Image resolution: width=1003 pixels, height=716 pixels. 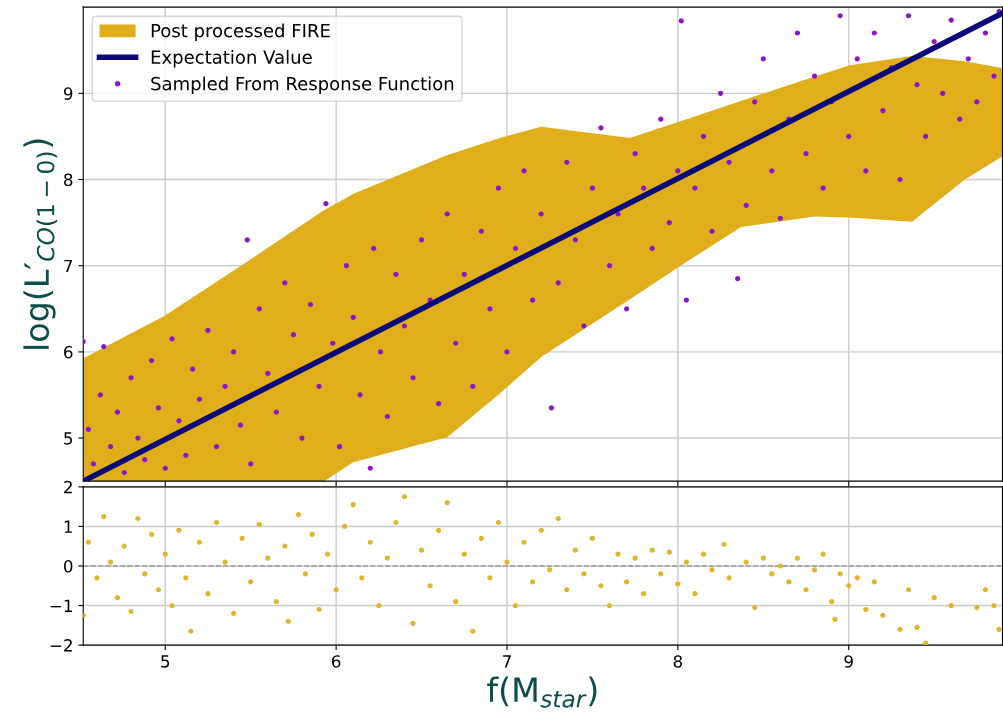 I want to click on legend-label: Expectation Value, so click(x=231, y=58).